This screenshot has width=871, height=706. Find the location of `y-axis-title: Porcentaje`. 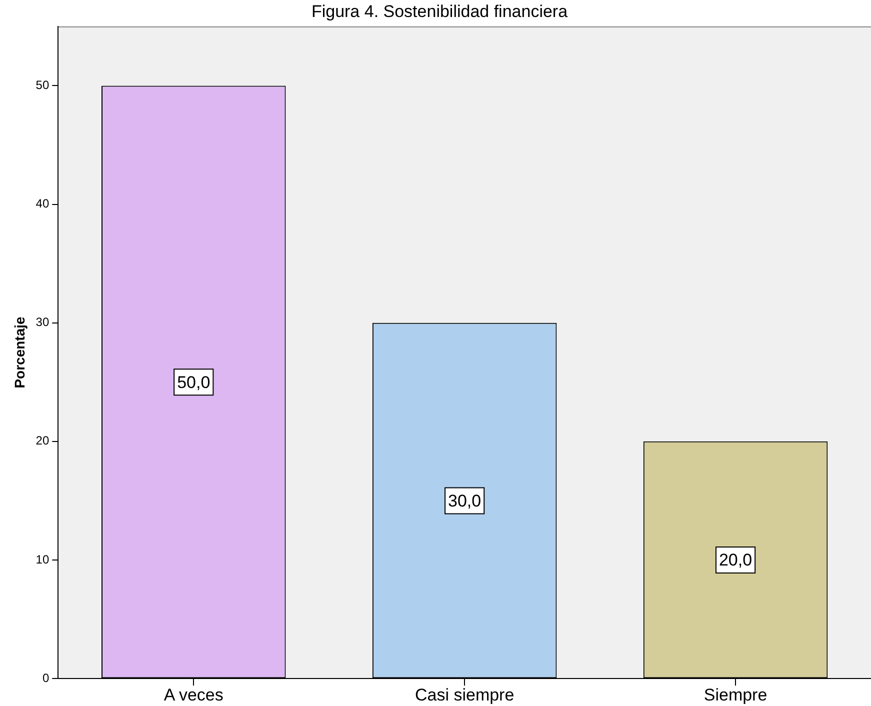

y-axis-title: Porcentaje is located at coordinates (19, 352).